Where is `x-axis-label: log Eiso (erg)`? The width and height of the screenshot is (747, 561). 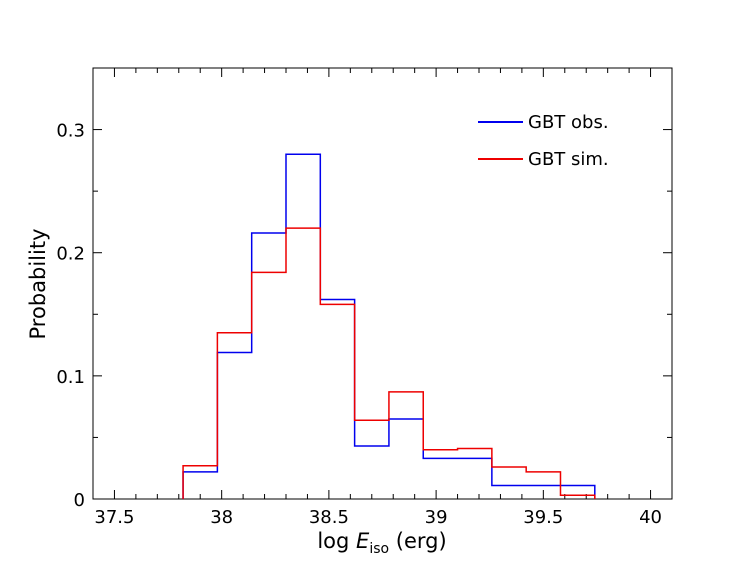
x-axis-label: log Eiso (erg) is located at coordinates (381, 543).